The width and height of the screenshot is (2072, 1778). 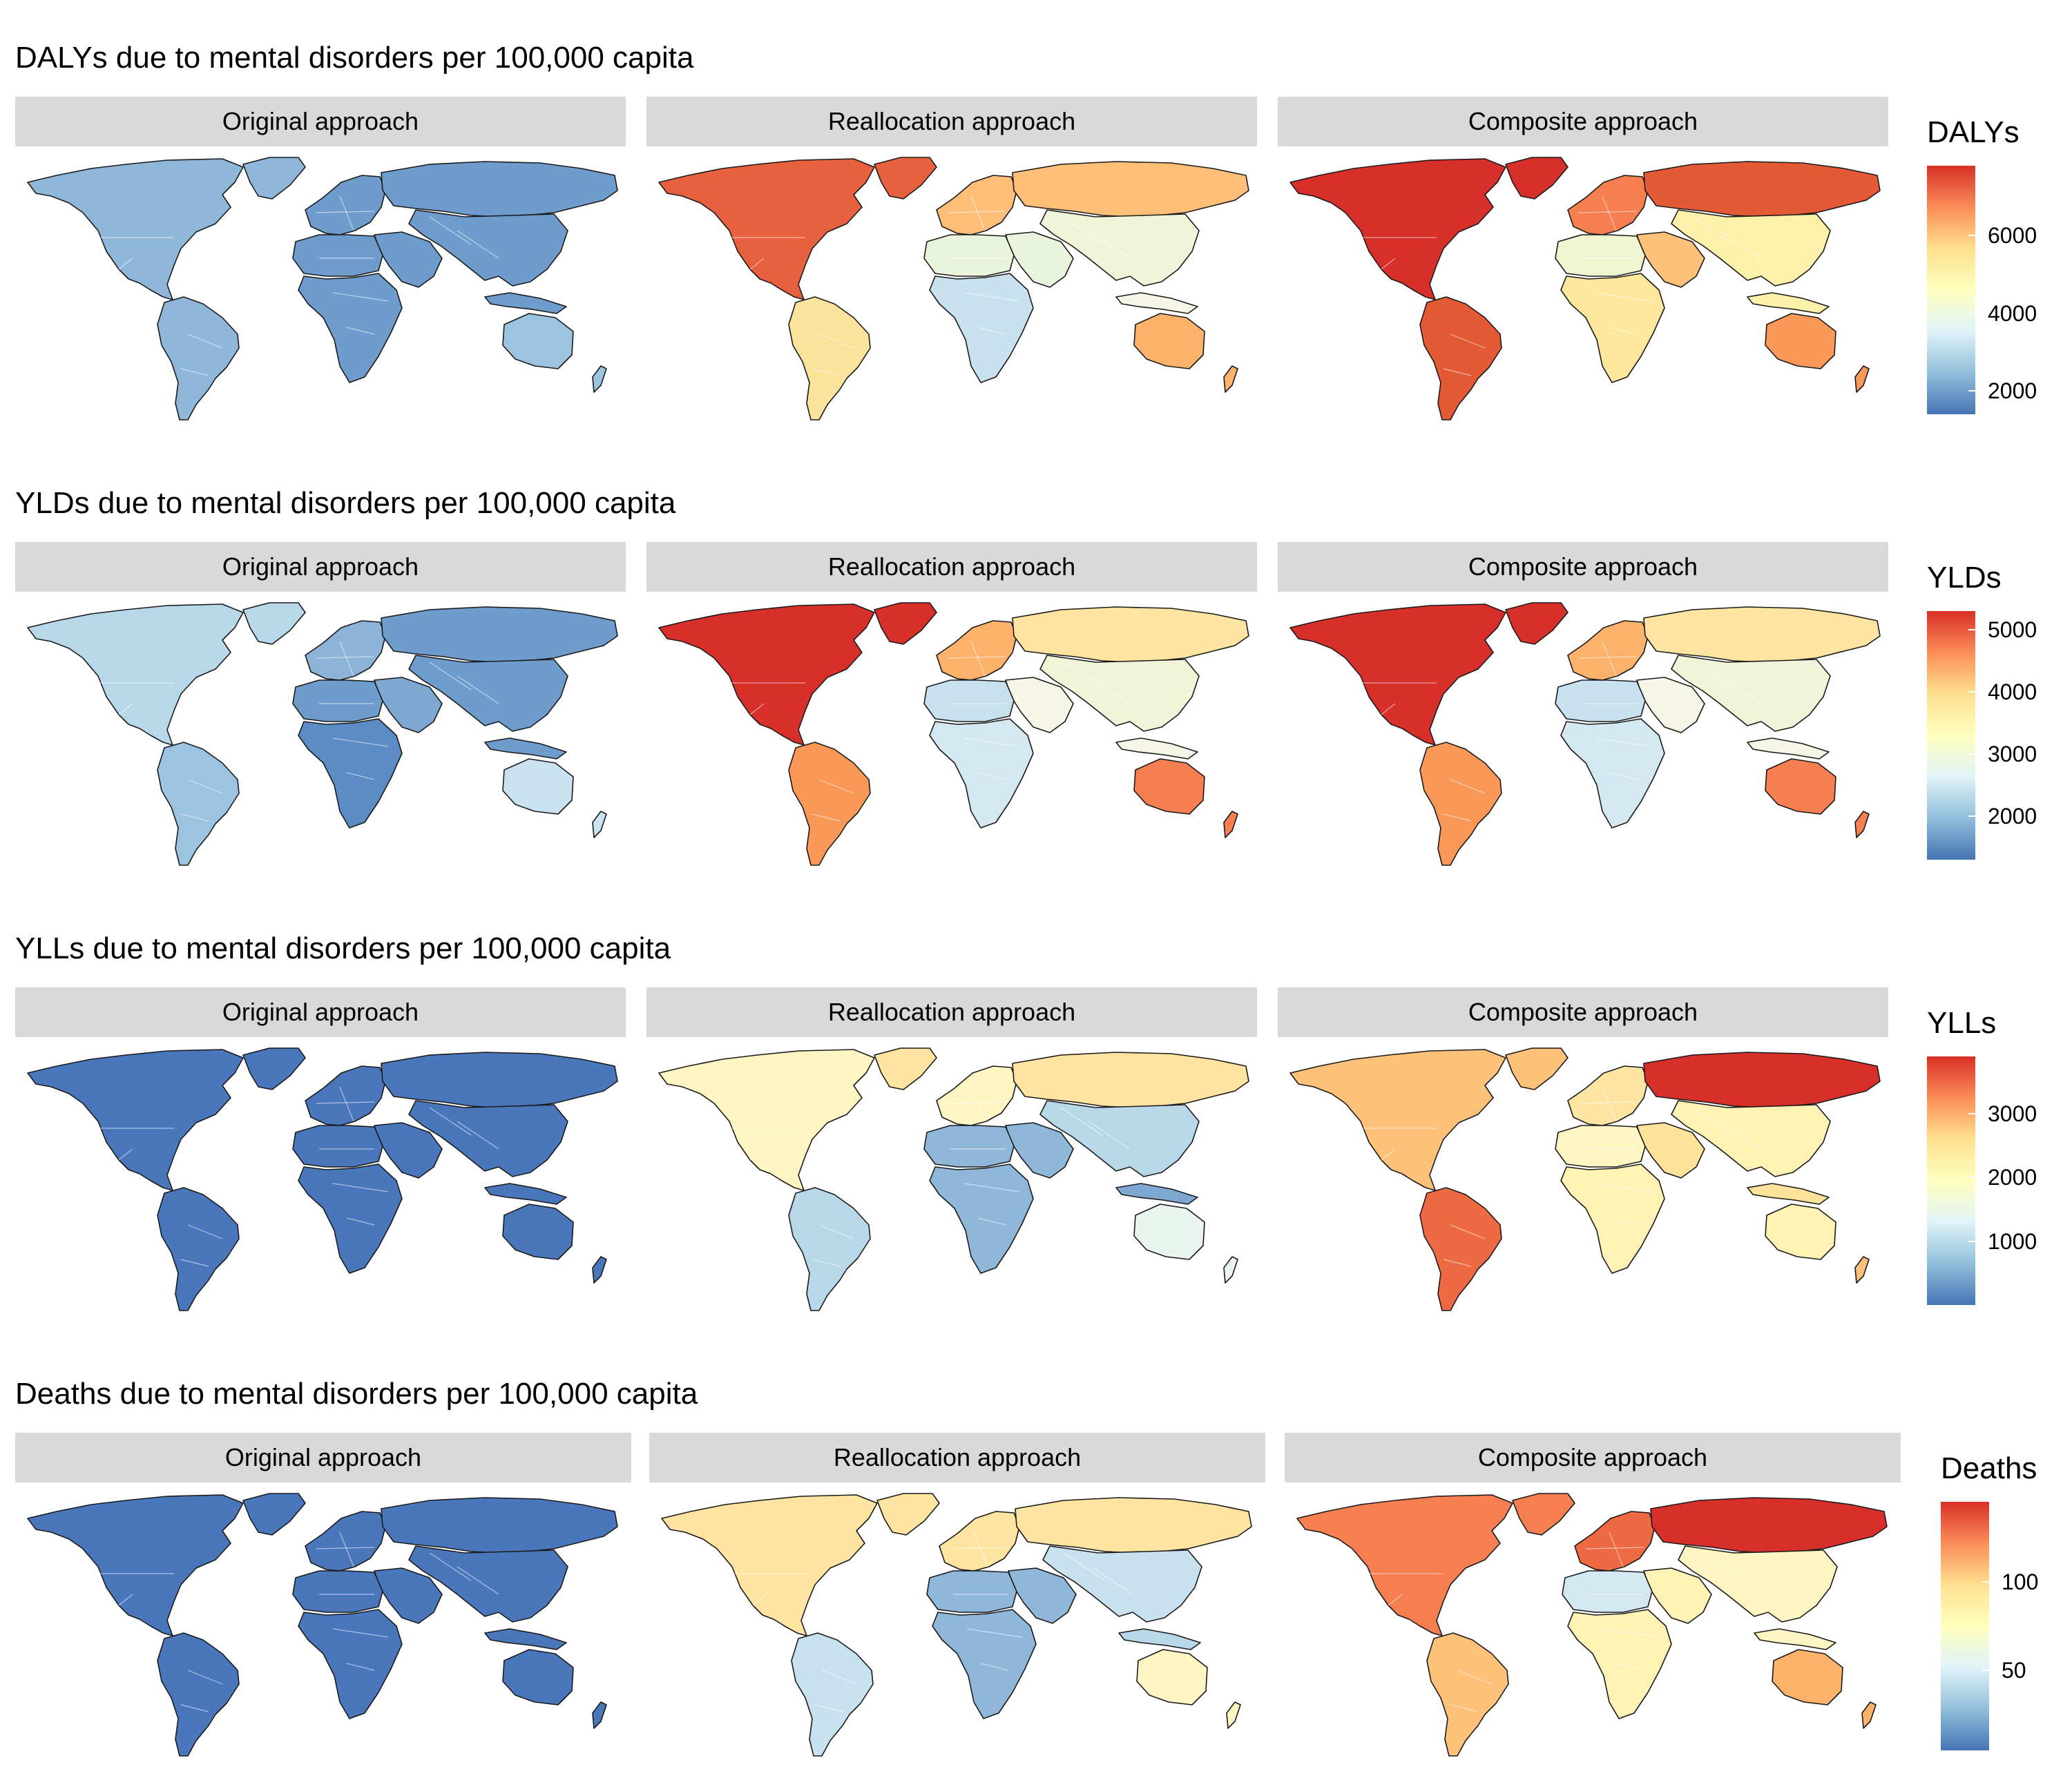 I want to click on legend-tick-label: 3000, so click(x=2012, y=1114).